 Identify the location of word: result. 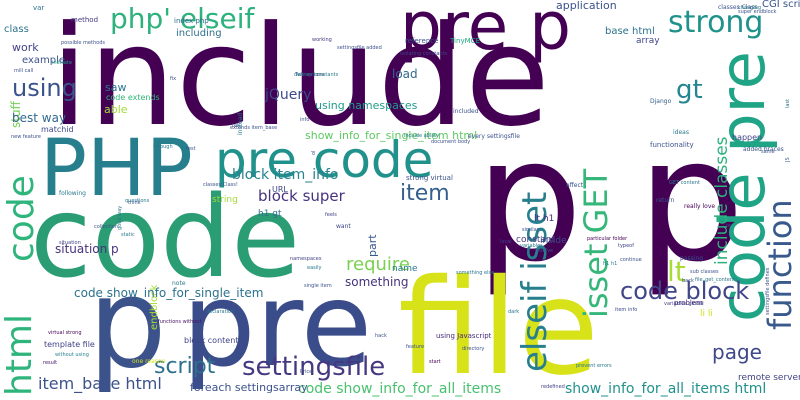
(50, 363).